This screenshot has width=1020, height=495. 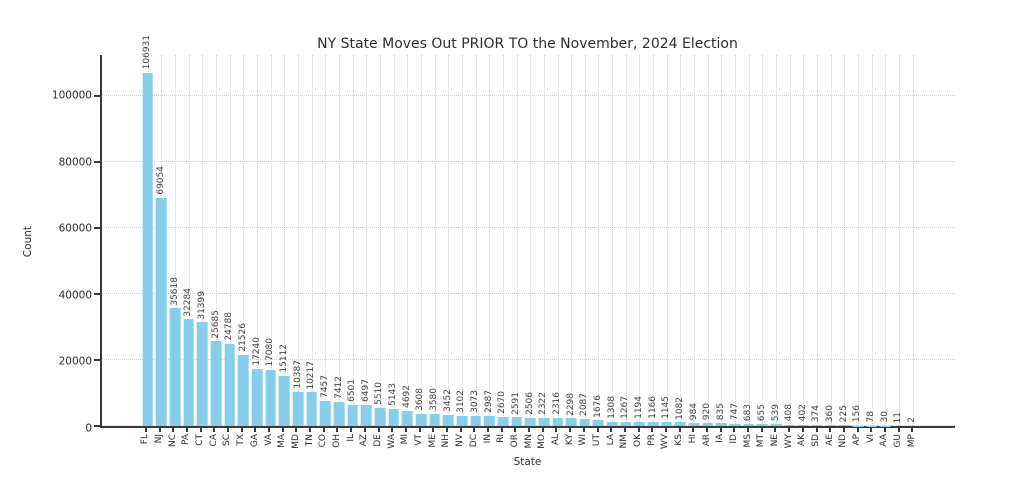 I want to click on x-tick-label: ND, so click(x=843, y=441).